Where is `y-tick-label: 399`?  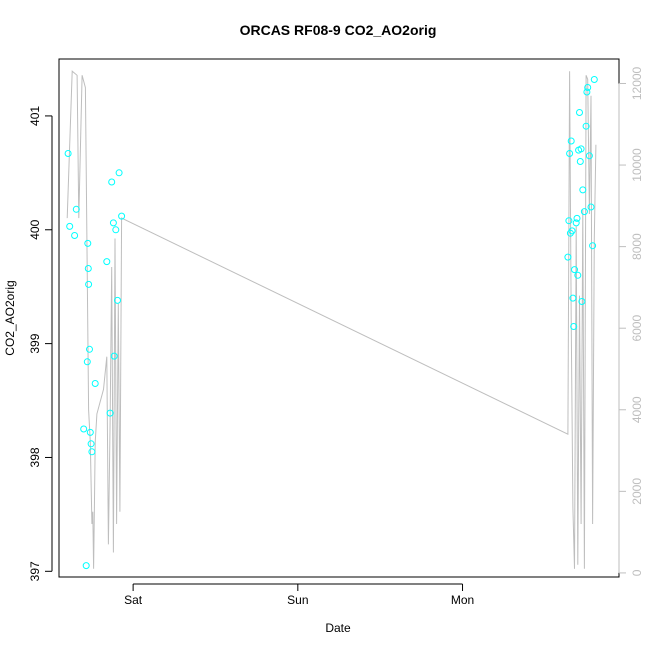 y-tick-label: 399 is located at coordinates (35, 343).